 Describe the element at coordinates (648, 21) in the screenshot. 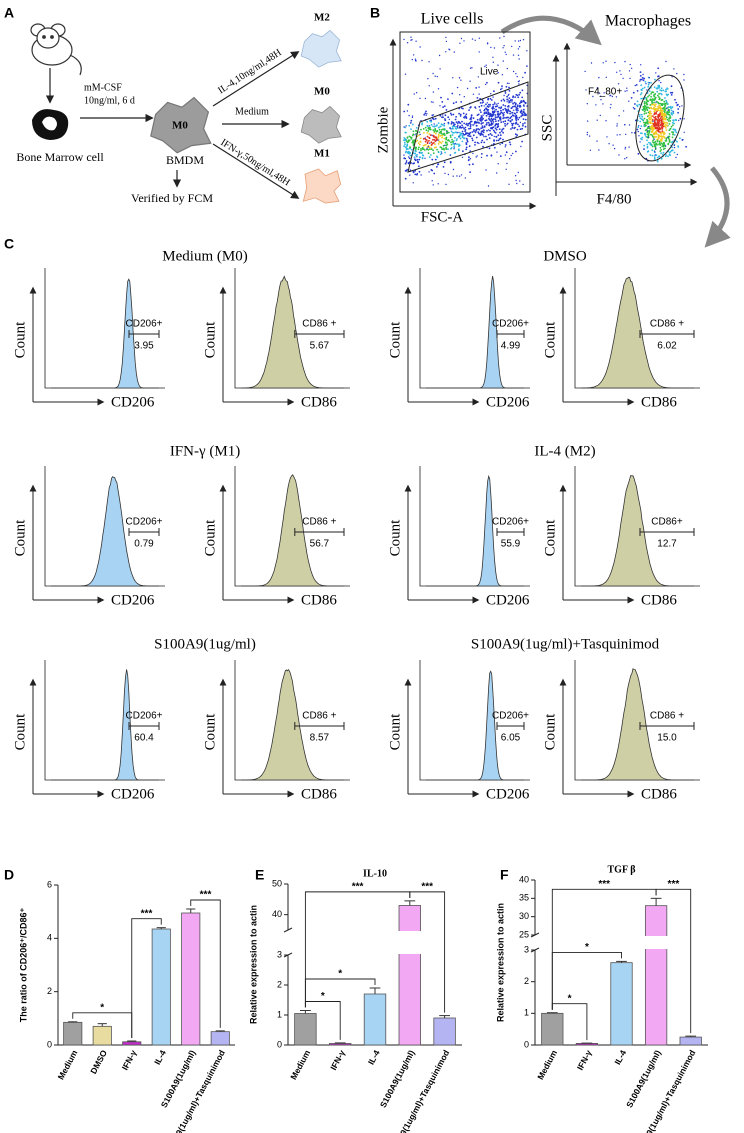

I see `label: Macrophages` at that location.